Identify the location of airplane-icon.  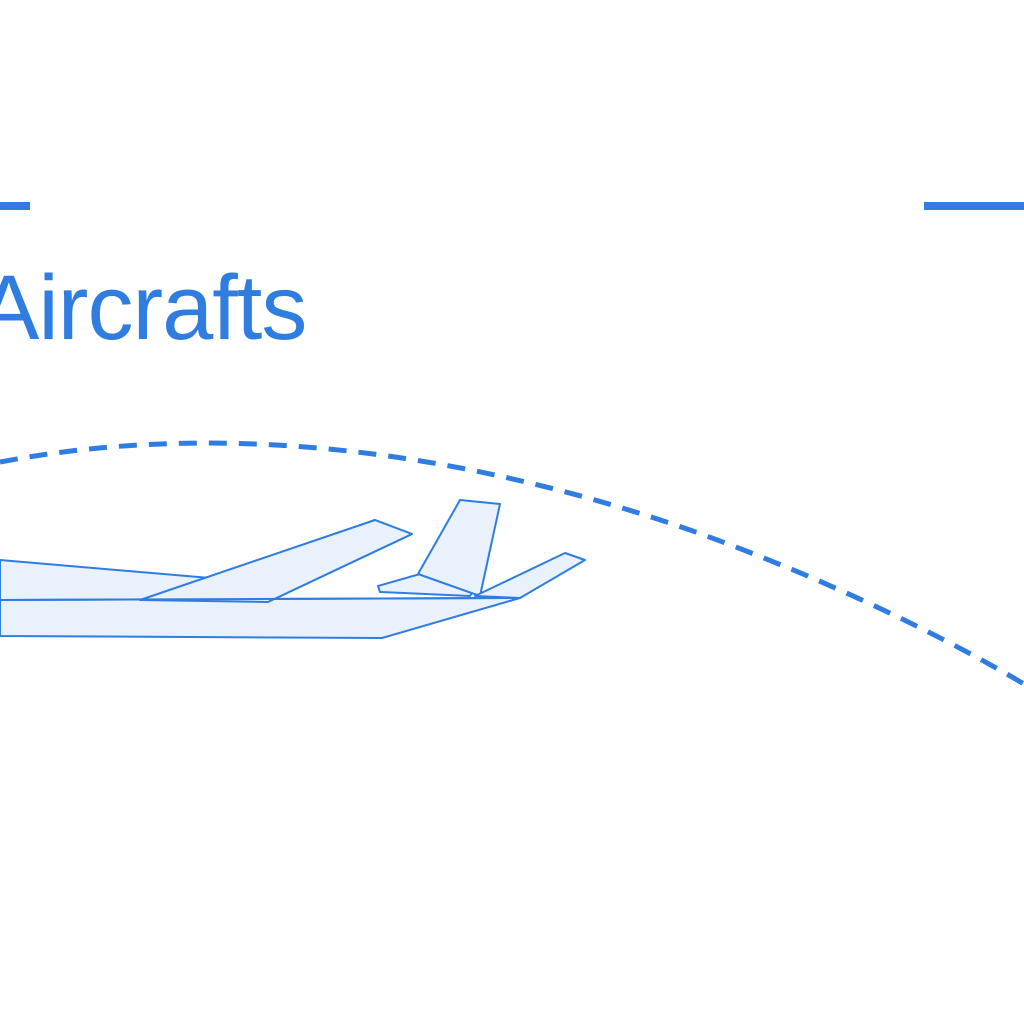
(293, 569).